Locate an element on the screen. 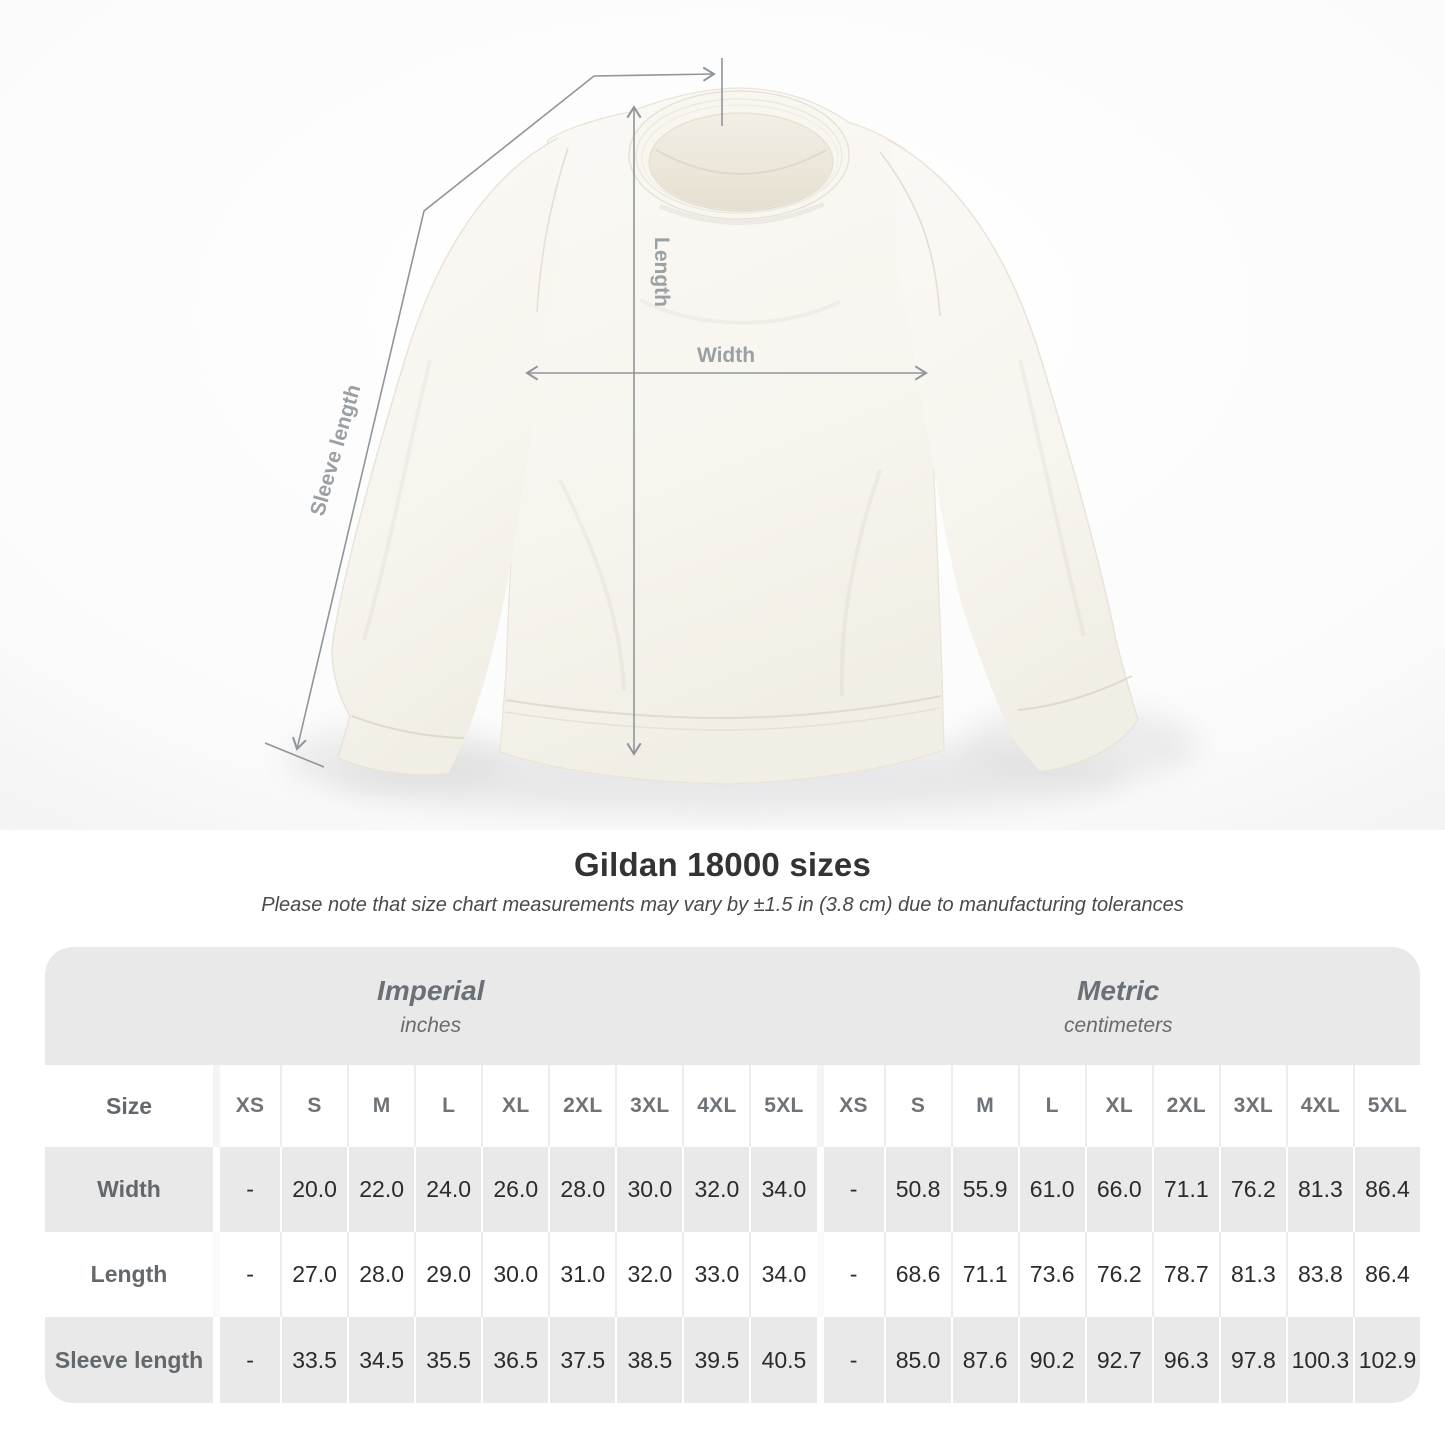  value-cell-imperial: 35.5 is located at coordinates (447, 1360).